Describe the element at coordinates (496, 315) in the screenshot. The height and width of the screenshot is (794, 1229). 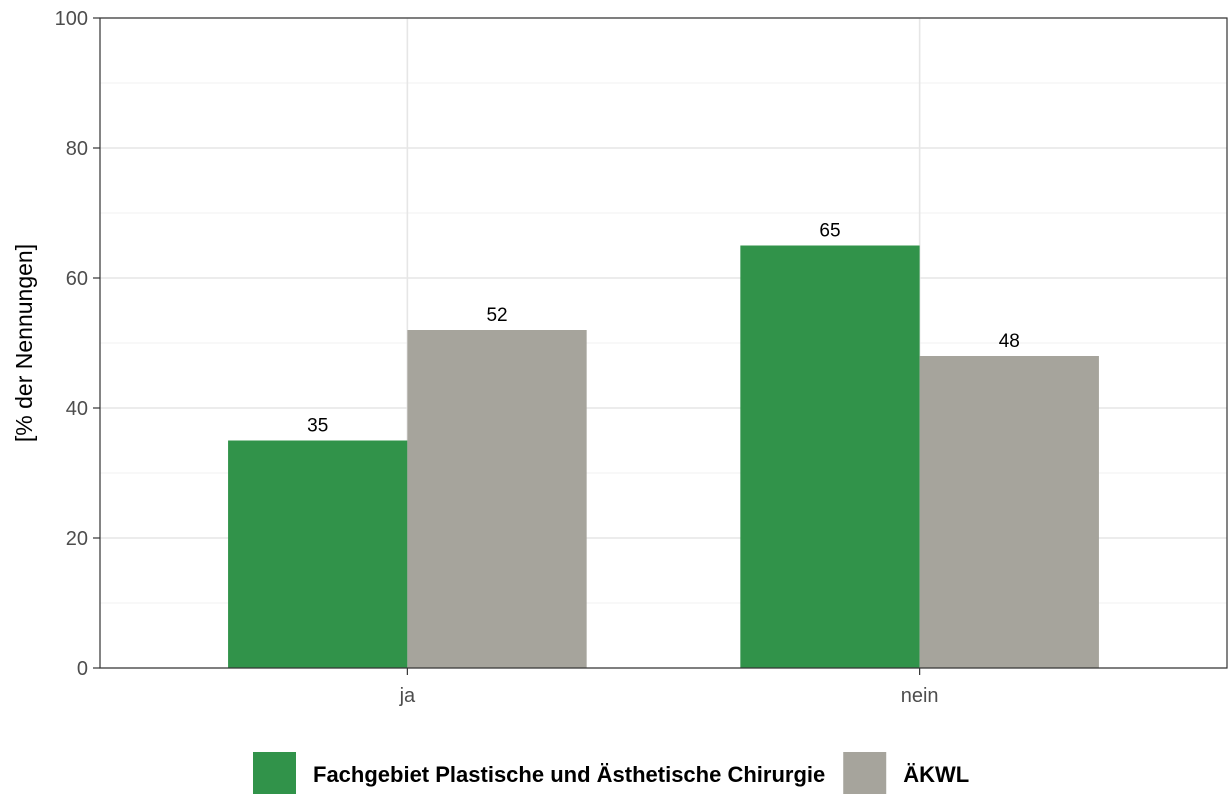
I see `data-label: 52` at that location.